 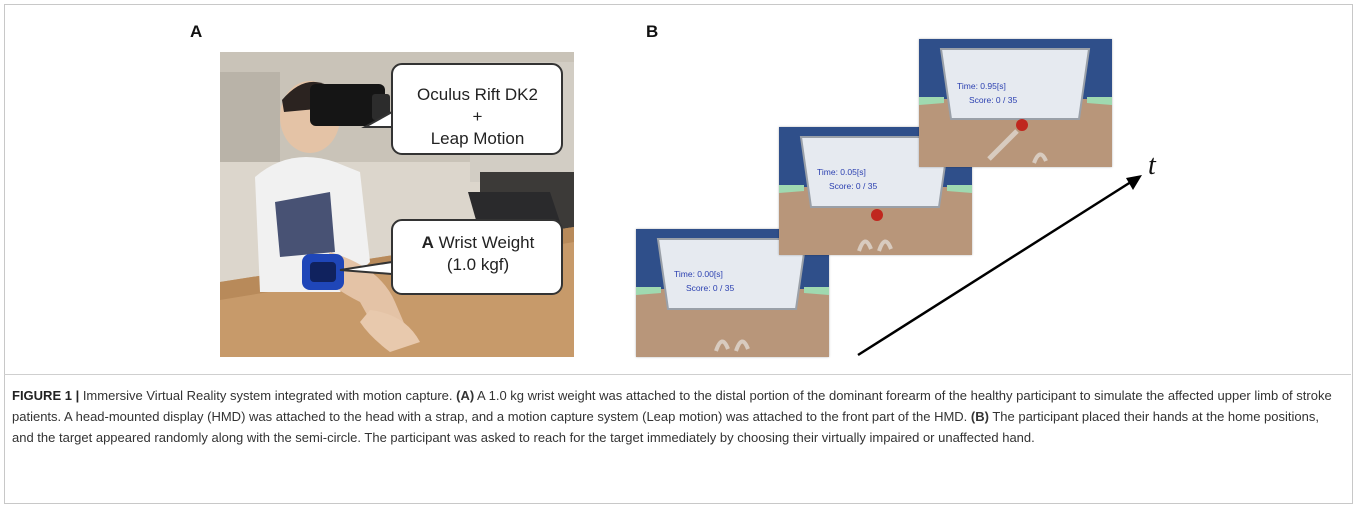 What do you see at coordinates (999, 266) in the screenshot?
I see `time-arrow` at bounding box center [999, 266].